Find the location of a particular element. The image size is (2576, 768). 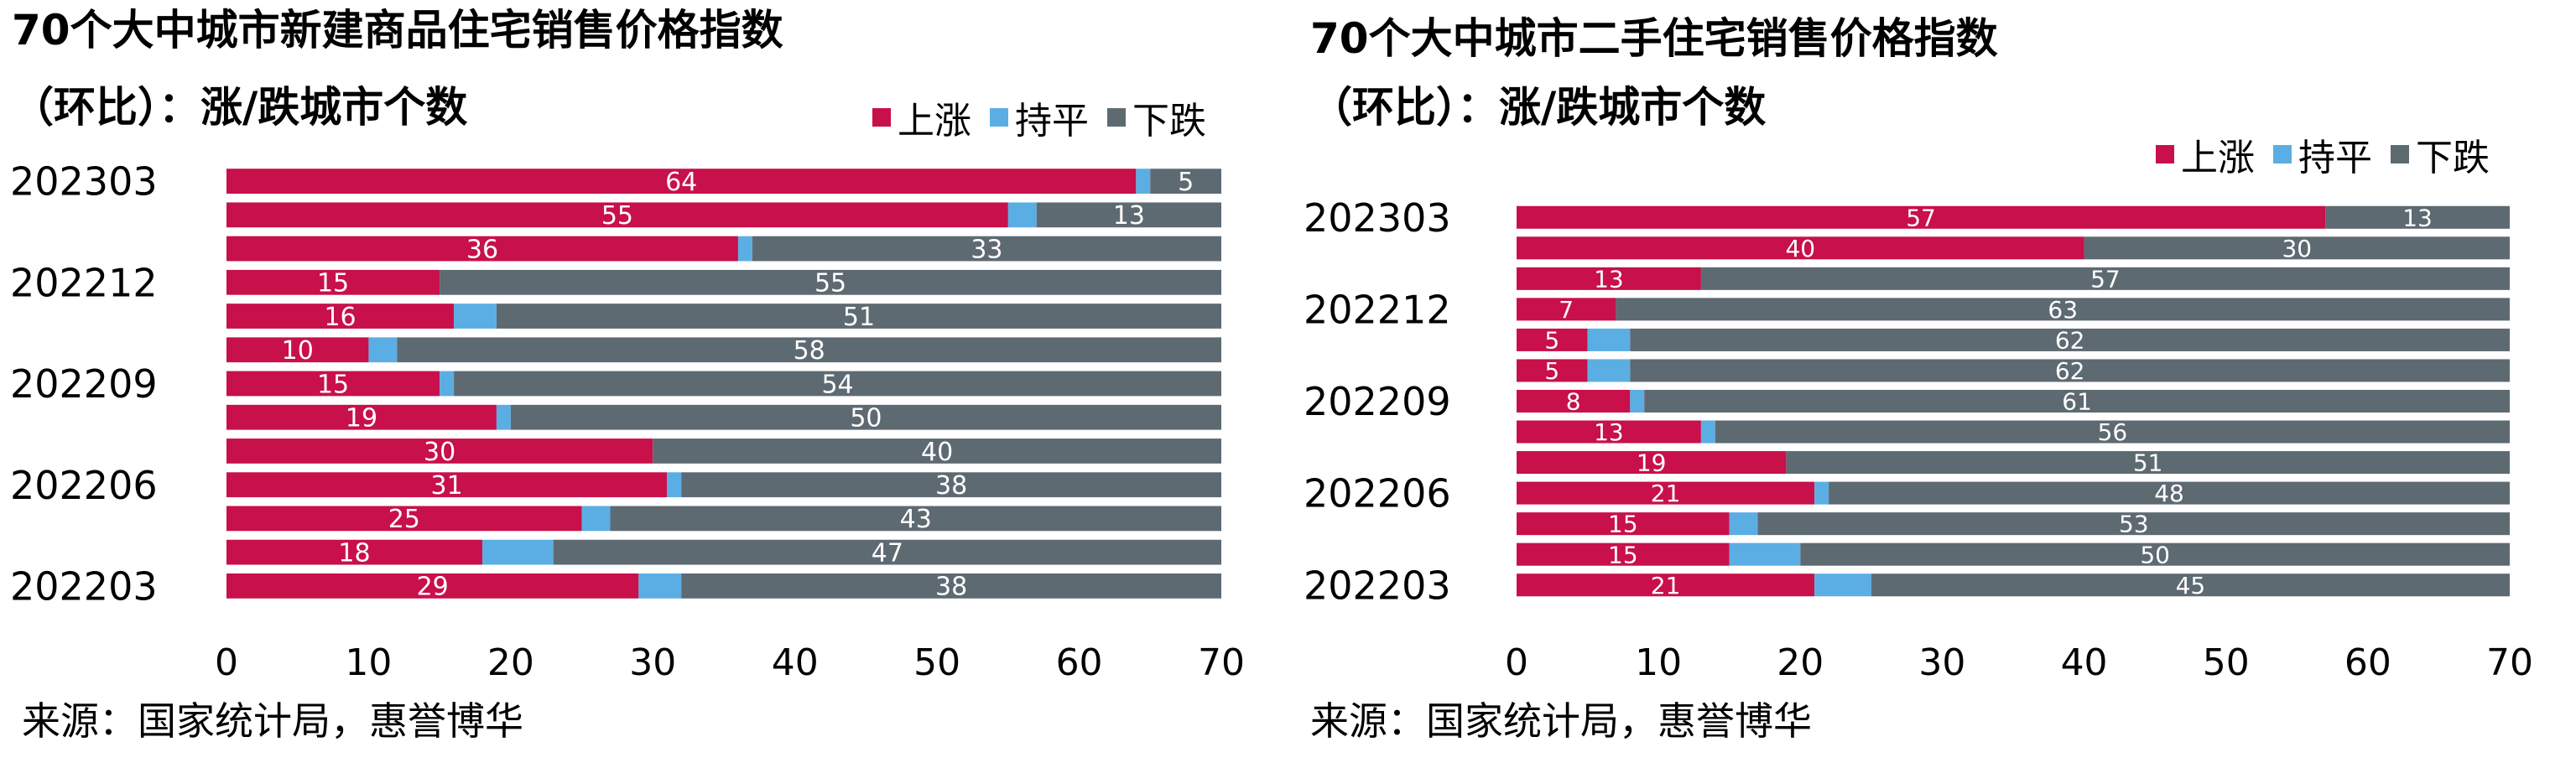

data-label-up: 31 is located at coordinates (447, 486).